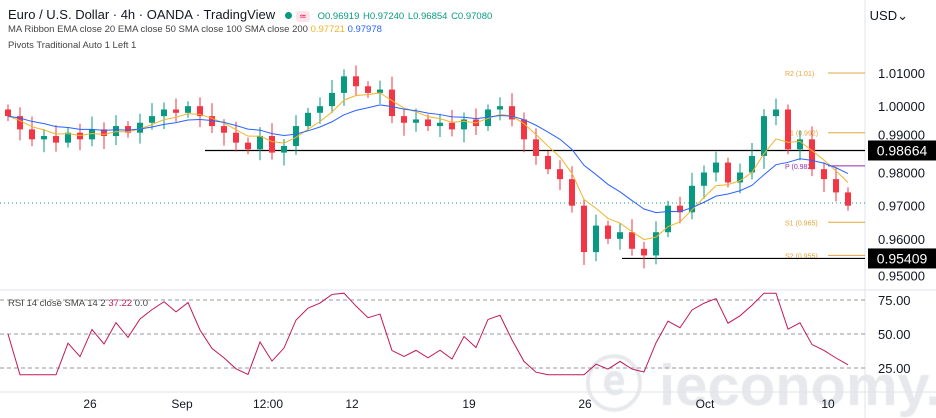  Describe the element at coordinates (801, 134) in the screenshot. I see `pivot-label: R1 (0.992)` at that location.